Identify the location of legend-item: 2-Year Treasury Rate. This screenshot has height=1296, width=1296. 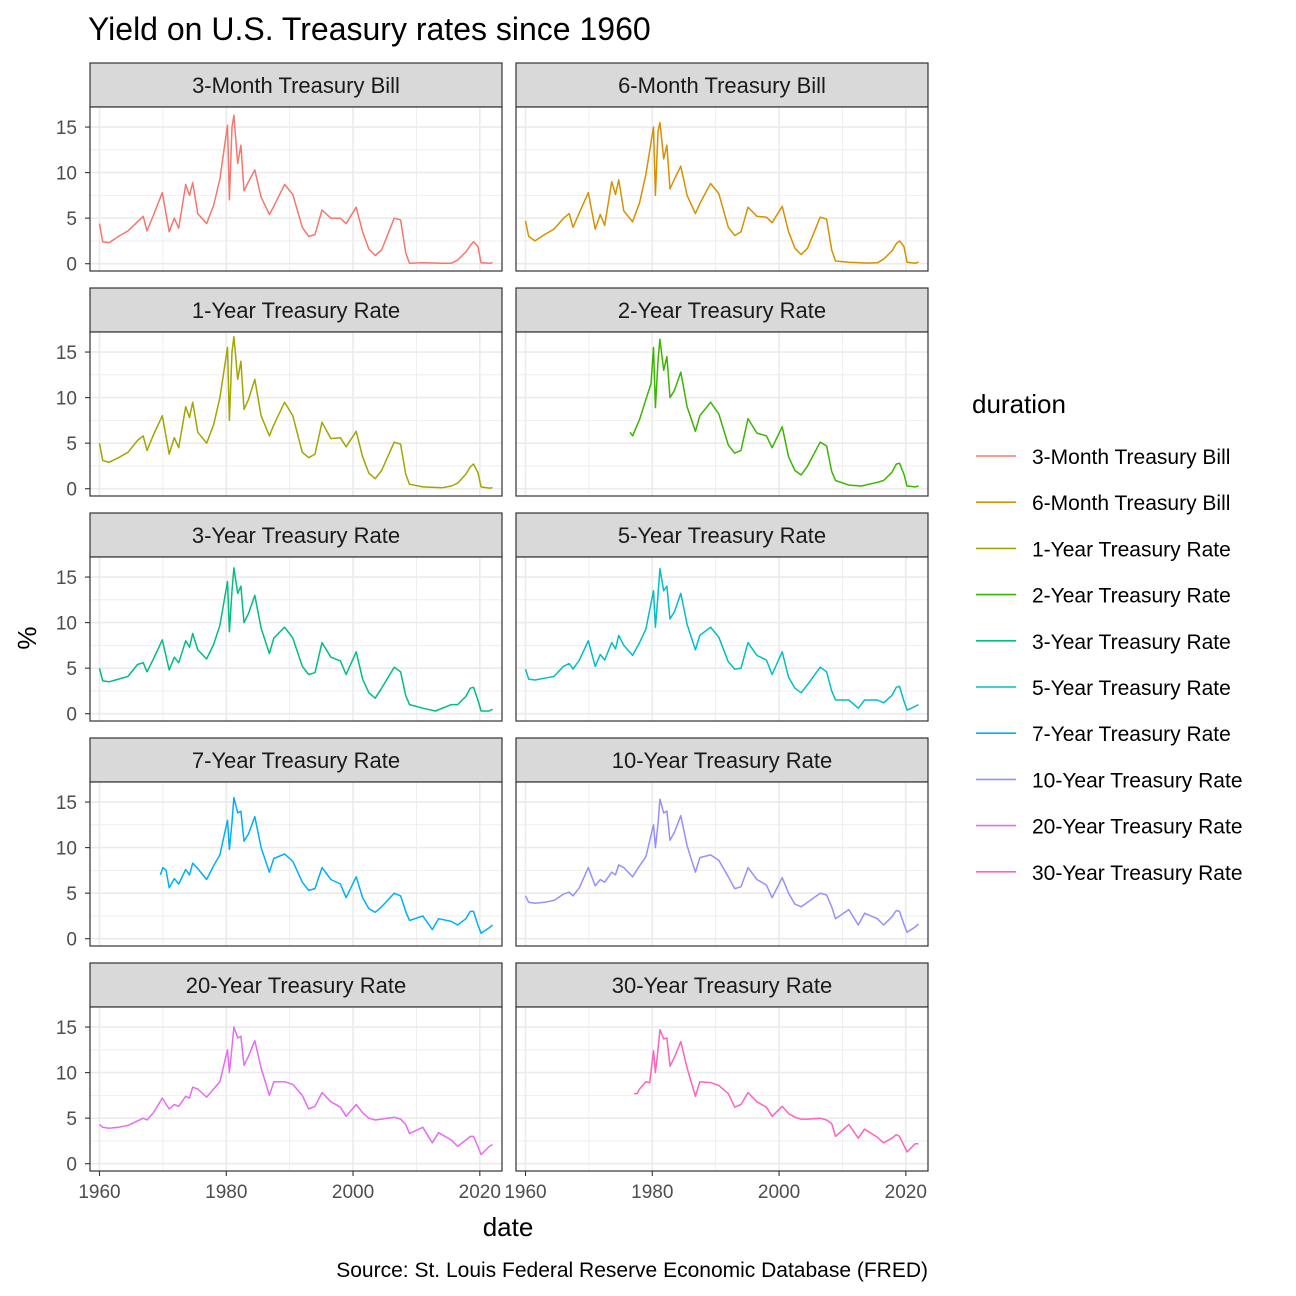
(1103, 596).